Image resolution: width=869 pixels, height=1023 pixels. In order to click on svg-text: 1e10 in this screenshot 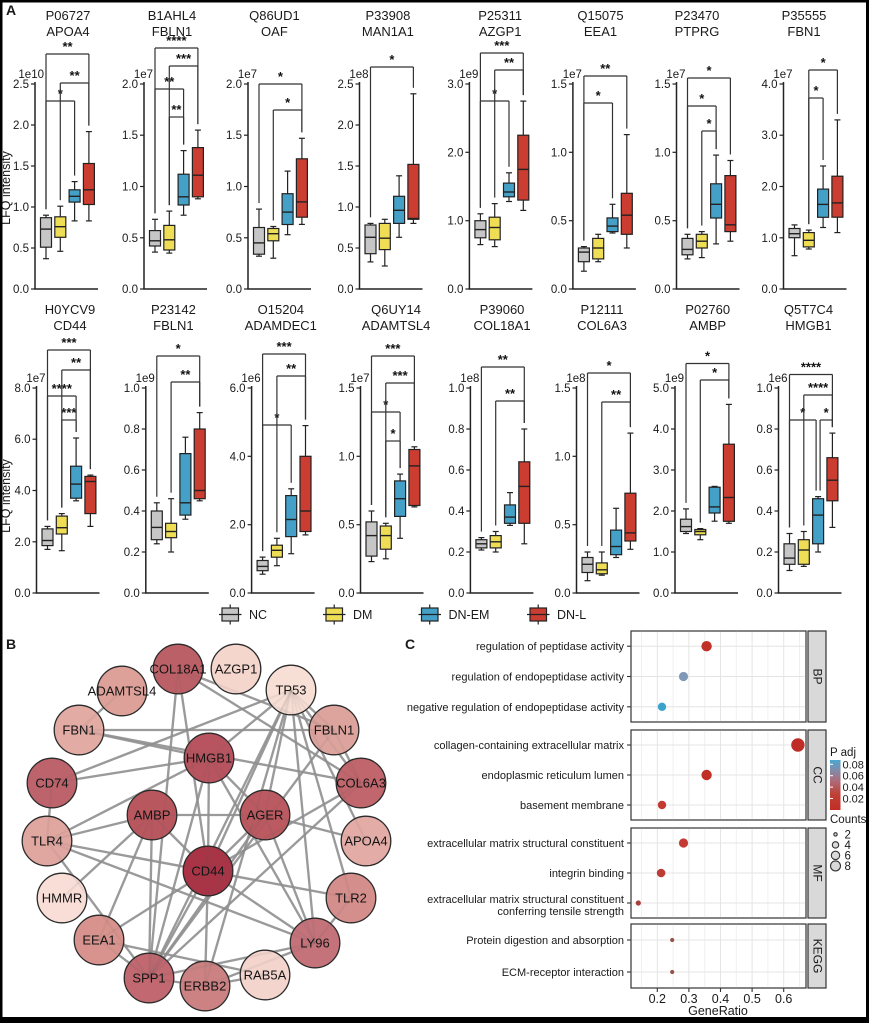, I will do `click(31, 75)`.